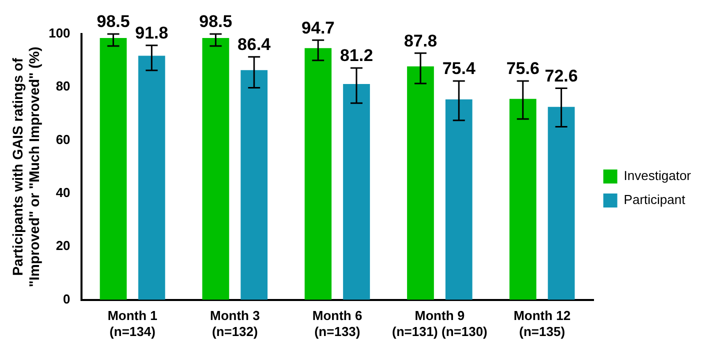 The image size is (709, 351). I want to click on legend-label: Participant, so click(655, 200).